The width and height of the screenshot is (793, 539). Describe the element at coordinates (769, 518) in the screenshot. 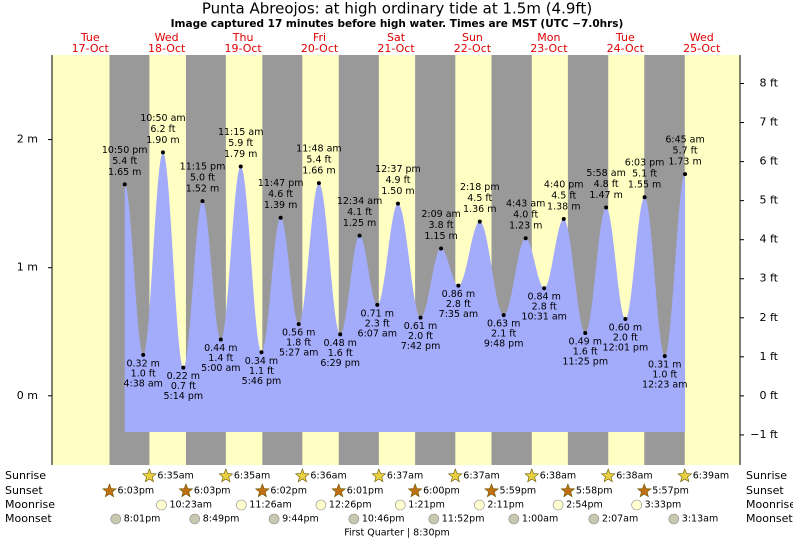

I see `row-label: Moonset` at that location.